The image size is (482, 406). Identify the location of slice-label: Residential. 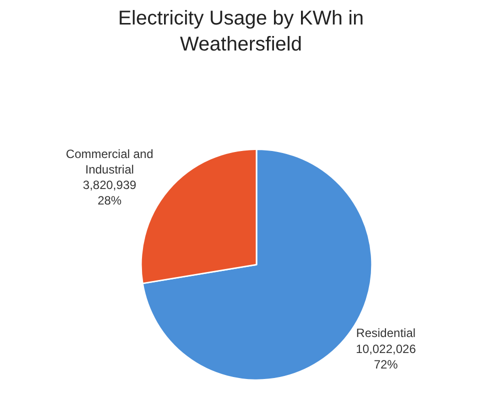
(386, 333).